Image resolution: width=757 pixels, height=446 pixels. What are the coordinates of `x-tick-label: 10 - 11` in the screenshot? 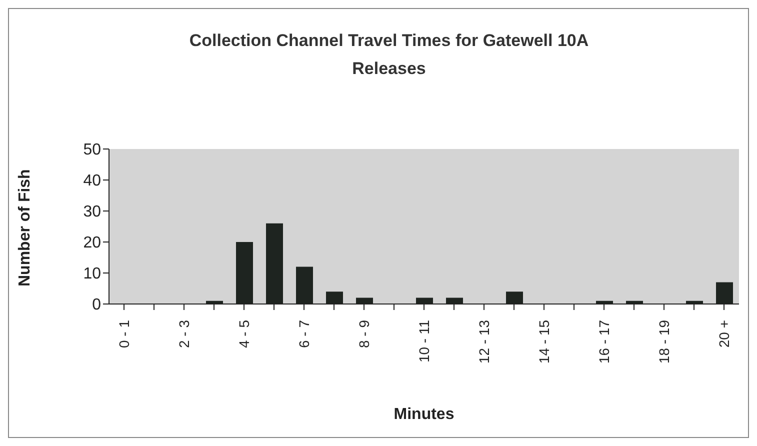 It's located at (424, 341).